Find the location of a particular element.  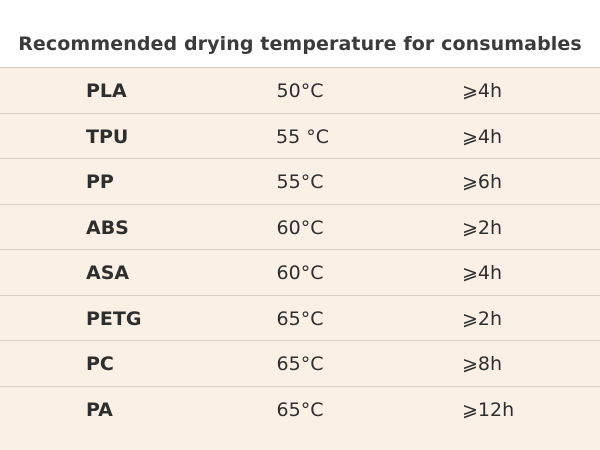

material-cell: PA is located at coordinates (99, 409).